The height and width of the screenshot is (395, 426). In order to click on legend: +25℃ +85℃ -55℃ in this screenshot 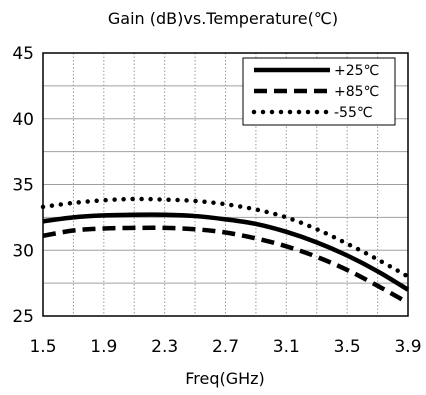, I will do `click(319, 91)`.